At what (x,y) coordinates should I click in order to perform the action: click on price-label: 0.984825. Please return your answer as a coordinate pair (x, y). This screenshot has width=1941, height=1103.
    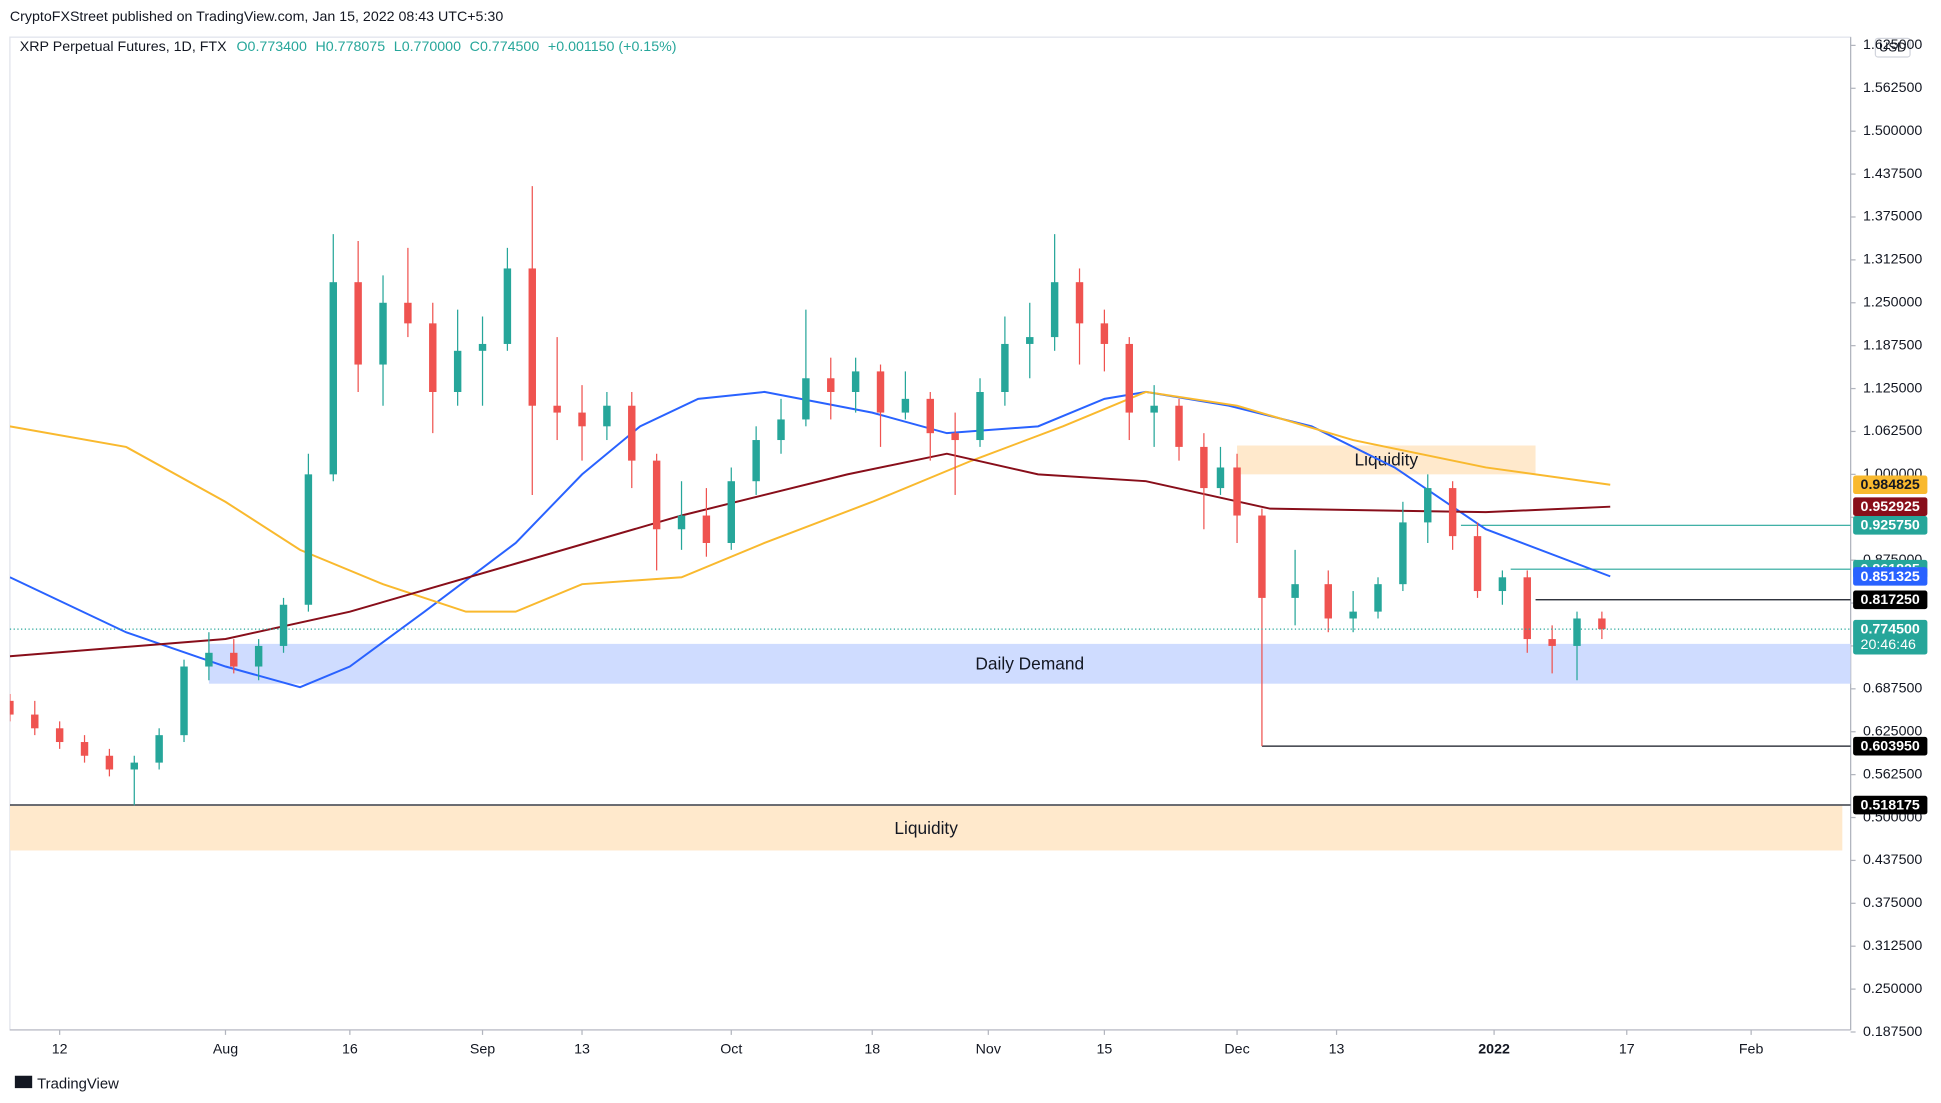
    Looking at the image, I should click on (1890, 485).